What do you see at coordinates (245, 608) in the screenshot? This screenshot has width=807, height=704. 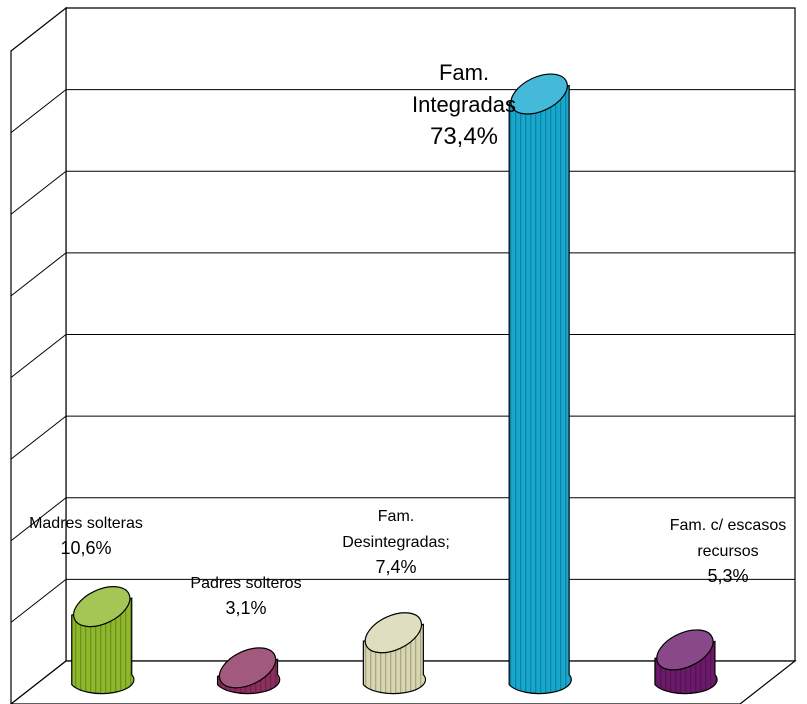 I see `data-label-value: 3,1%` at bounding box center [245, 608].